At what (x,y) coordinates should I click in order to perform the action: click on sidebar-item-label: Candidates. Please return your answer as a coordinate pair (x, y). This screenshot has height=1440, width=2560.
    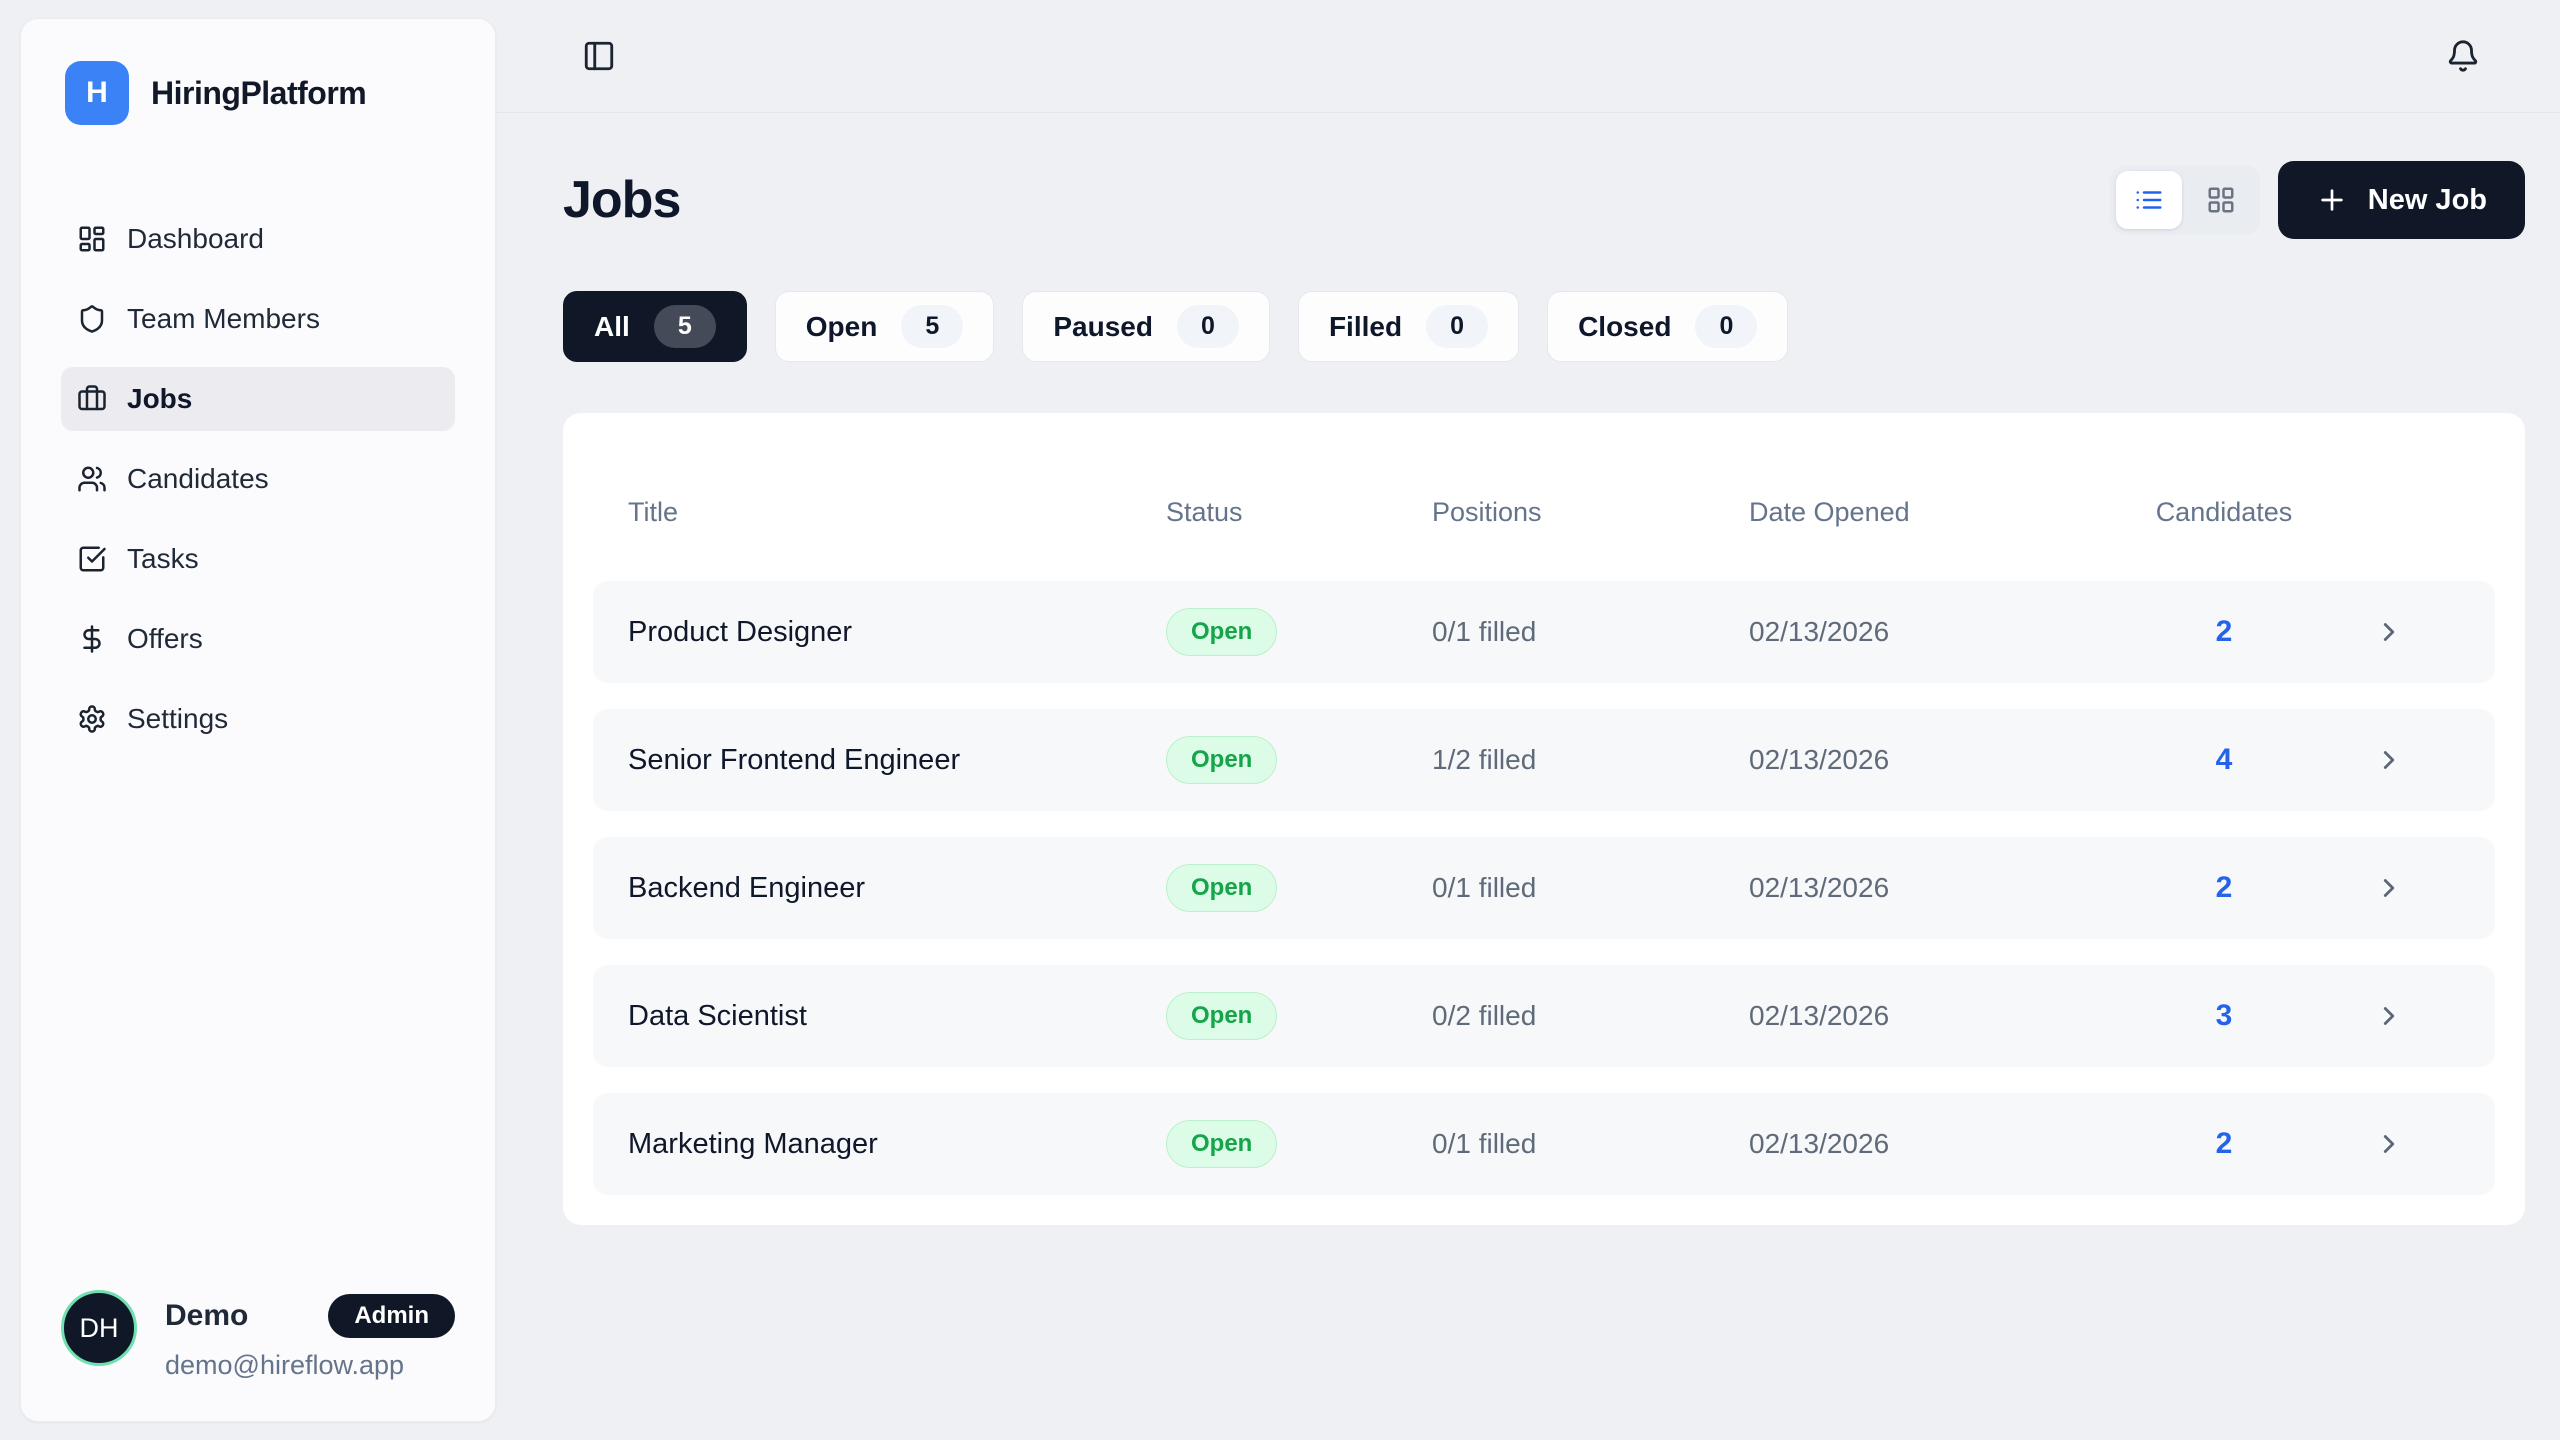
    Looking at the image, I should click on (198, 478).